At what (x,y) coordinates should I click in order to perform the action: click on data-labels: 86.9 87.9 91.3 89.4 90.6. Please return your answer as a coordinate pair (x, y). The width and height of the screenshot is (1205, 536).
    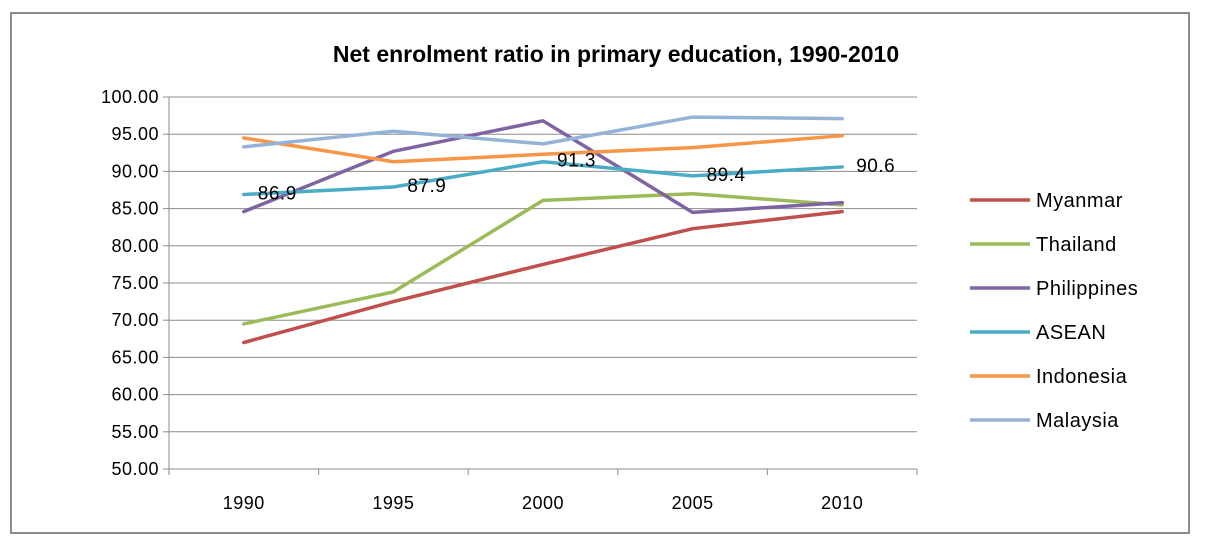
    Looking at the image, I should click on (576, 178).